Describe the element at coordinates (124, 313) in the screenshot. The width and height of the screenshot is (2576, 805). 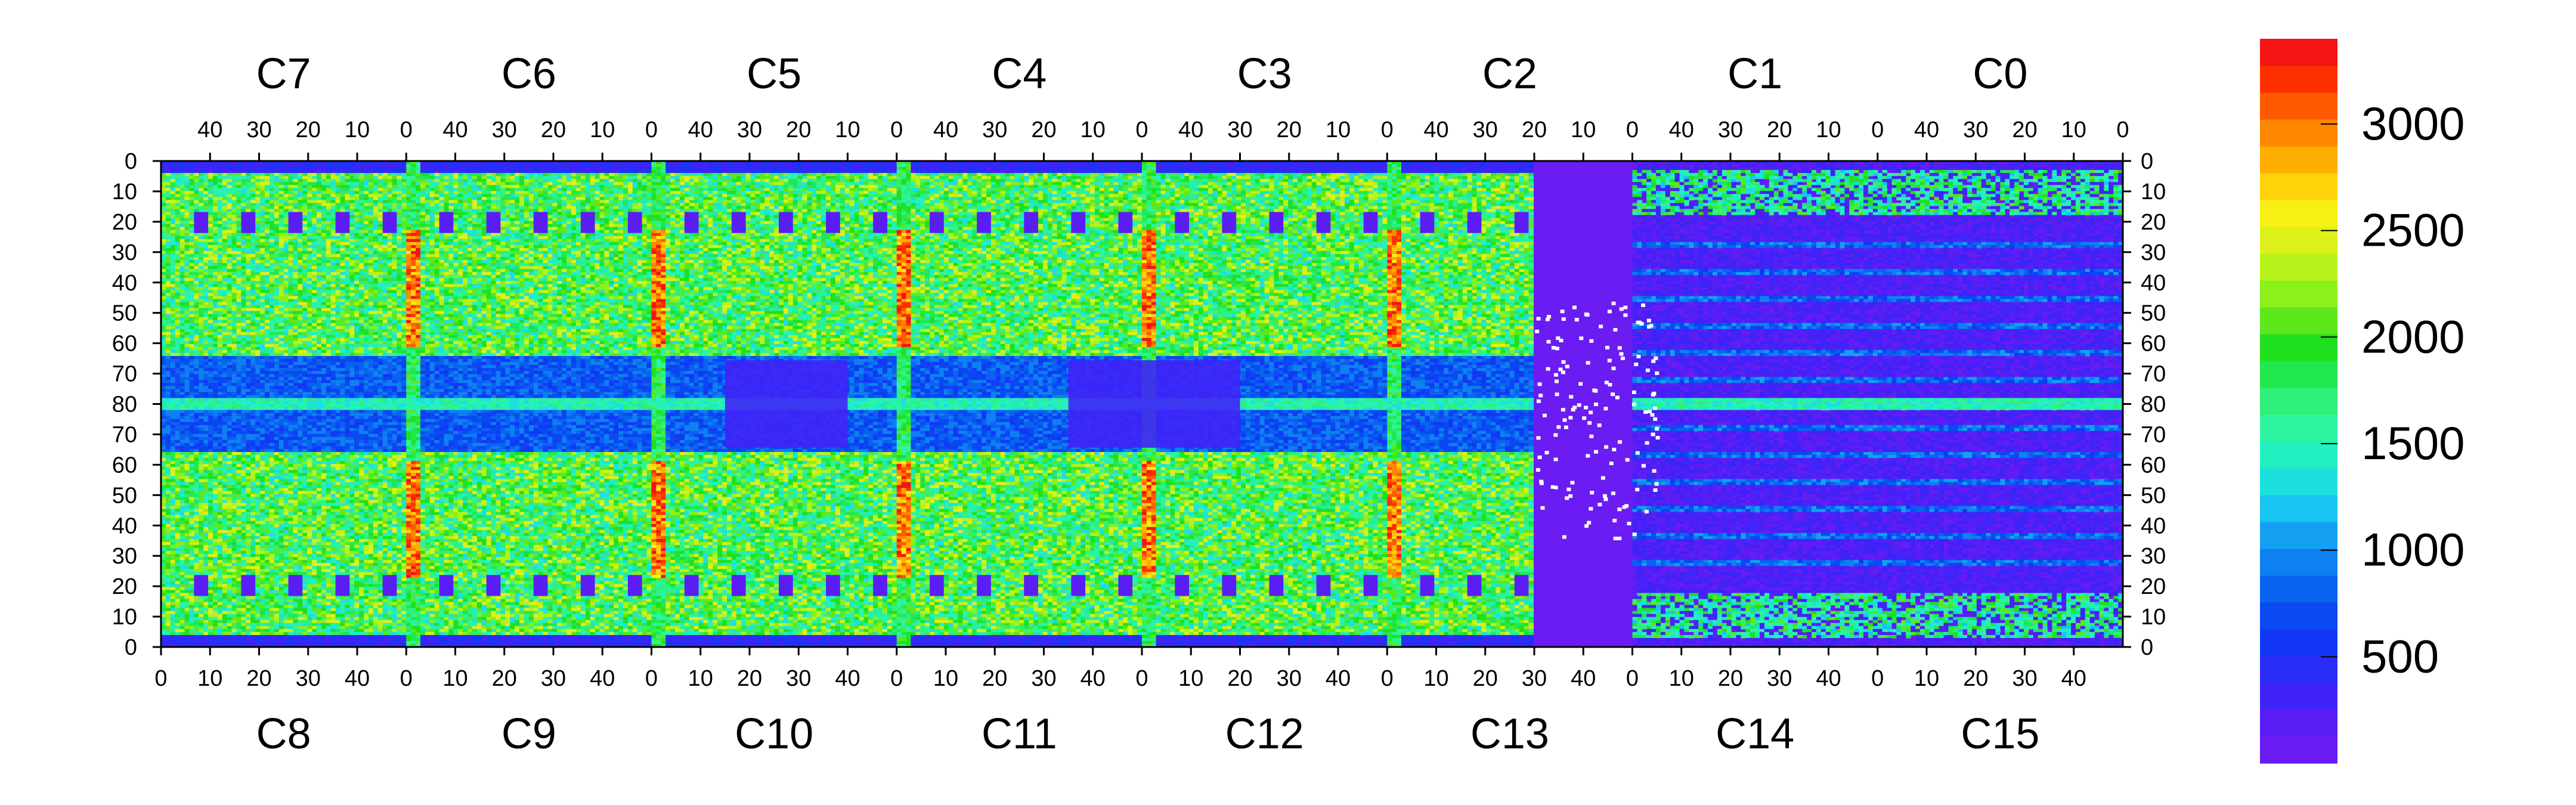
I see `left-tick-label: 50` at that location.